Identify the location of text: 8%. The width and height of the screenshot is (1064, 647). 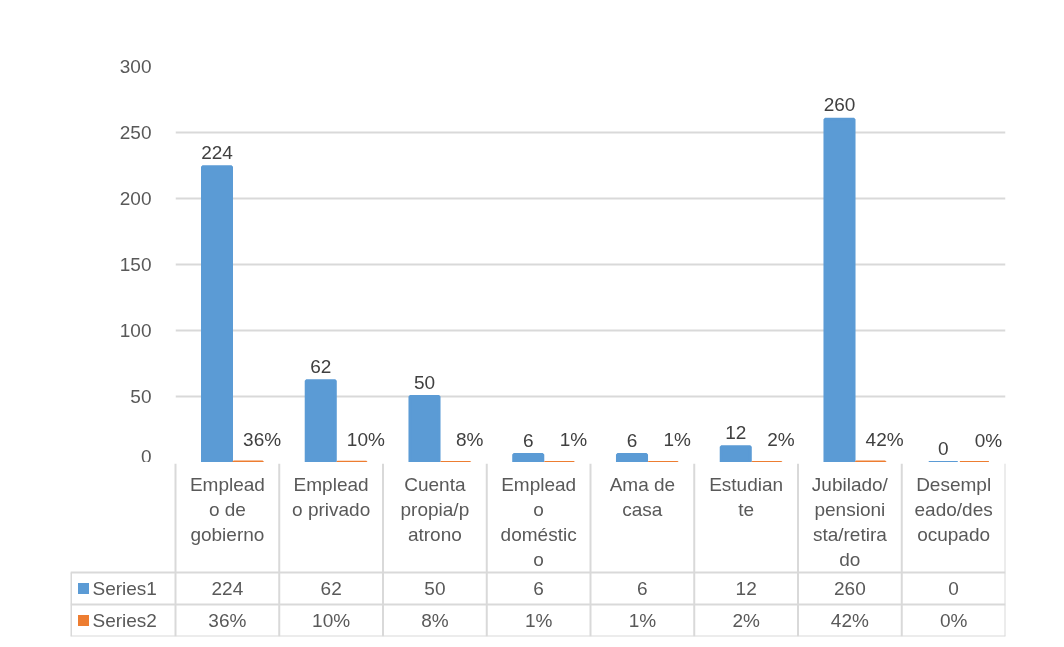
(469, 440).